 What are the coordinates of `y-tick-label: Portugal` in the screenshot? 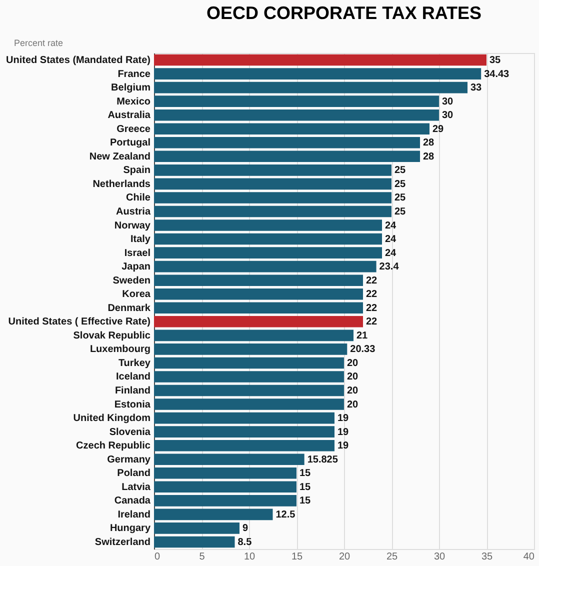 It's located at (130, 143).